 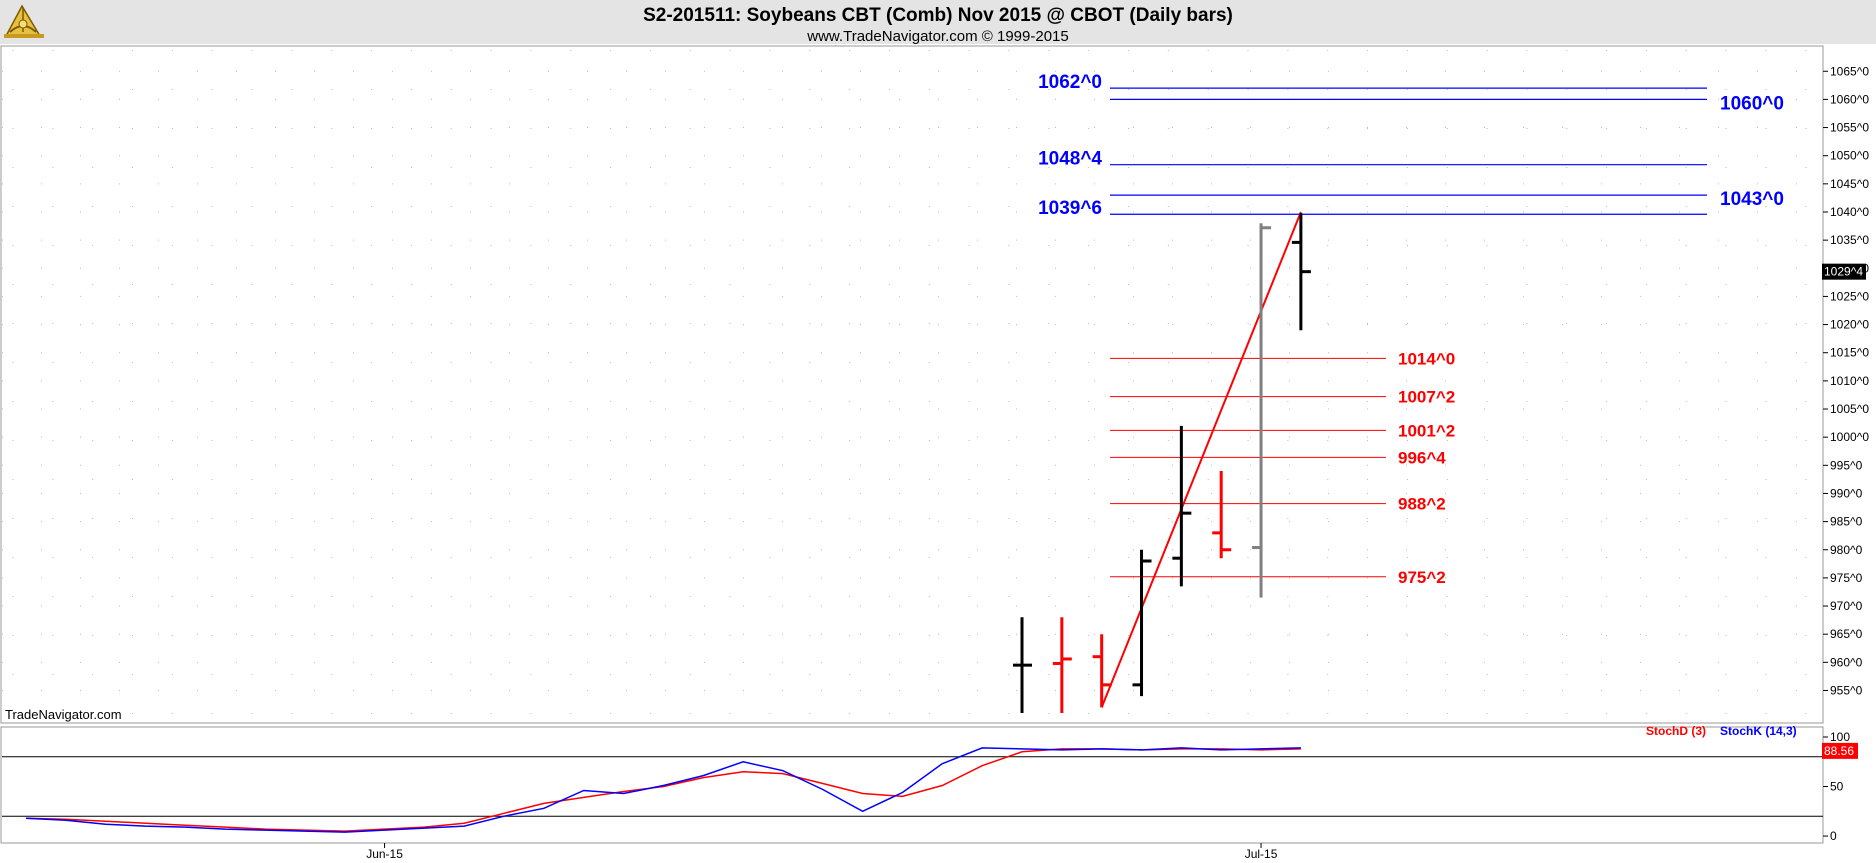 I want to click on y-tick-label: 975^0, so click(x=1846, y=578).